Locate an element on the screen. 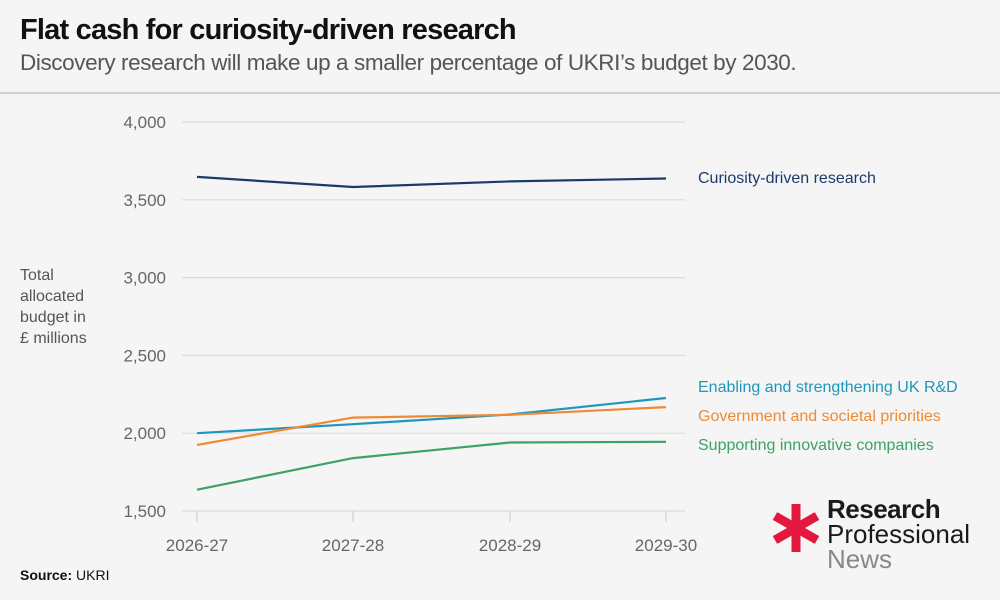 Image resolution: width=1000 pixels, height=600 pixels. y-axis-label: Total allocated budget in £ millions is located at coordinates (65, 307).